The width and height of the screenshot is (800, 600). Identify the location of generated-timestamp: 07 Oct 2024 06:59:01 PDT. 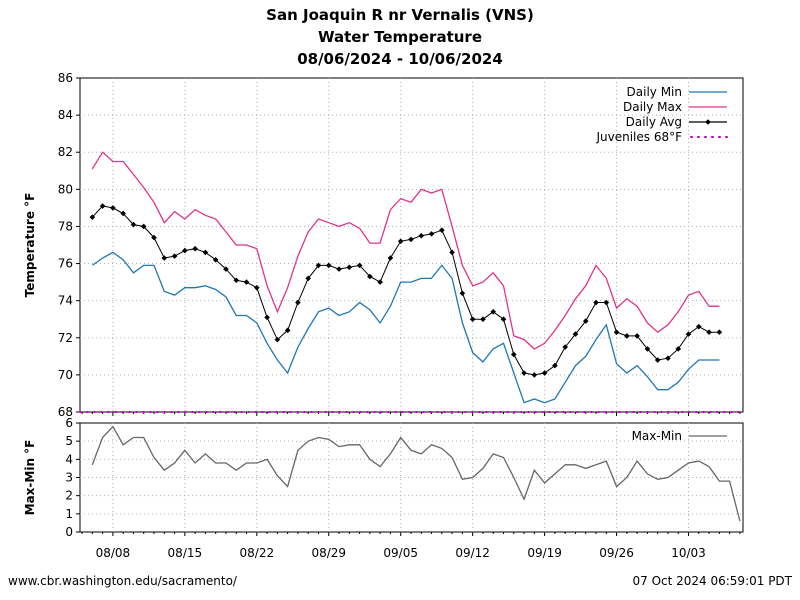
(712, 581).